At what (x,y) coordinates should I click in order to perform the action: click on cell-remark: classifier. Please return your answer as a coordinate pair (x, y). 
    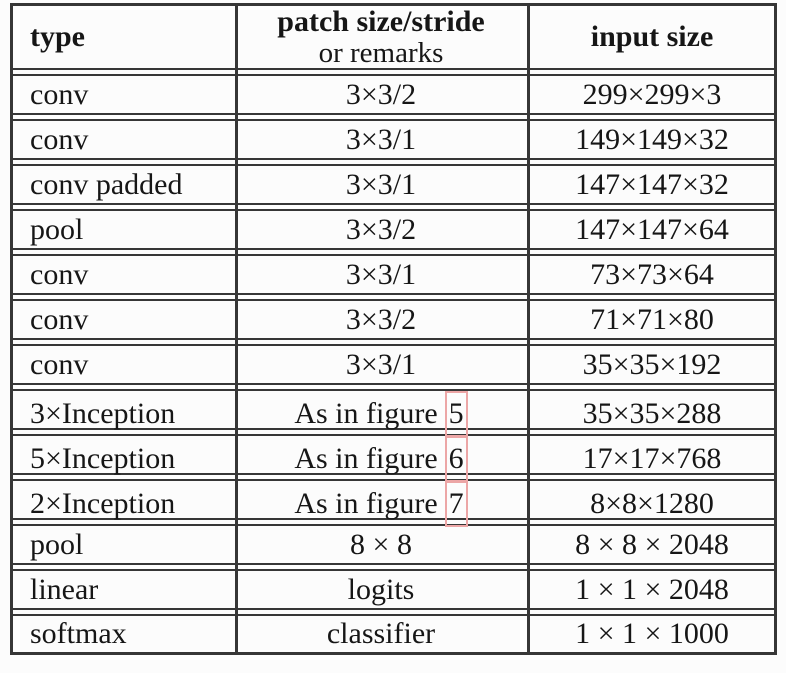
    Looking at the image, I should click on (381, 633).